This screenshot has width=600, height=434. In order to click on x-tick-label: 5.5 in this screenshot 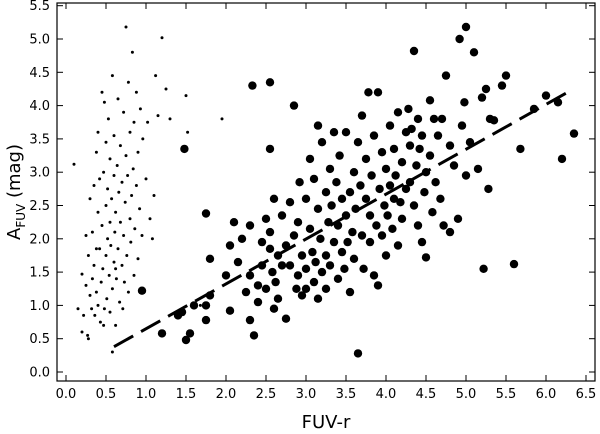, I will do `click(506, 394)`.